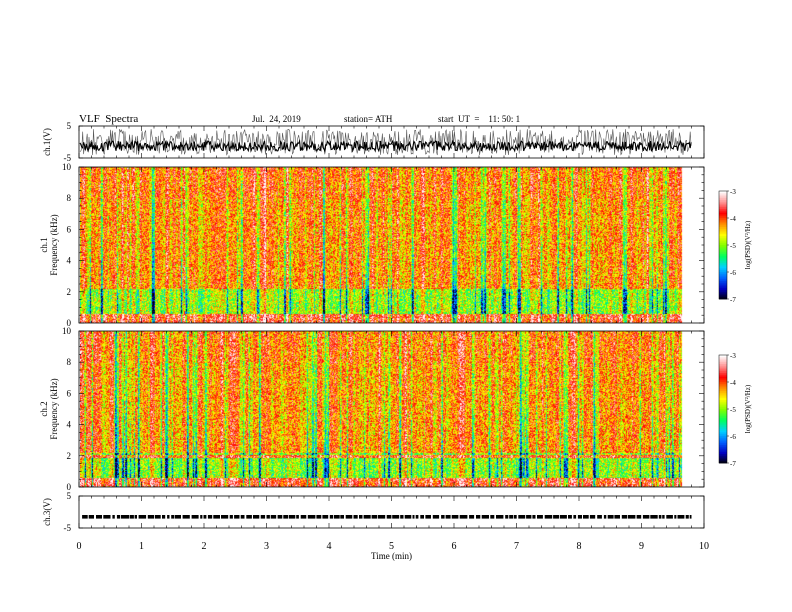 This screenshot has height=612, width=792. Describe the element at coordinates (69, 496) in the screenshot. I see `y-tick-label: 5` at that location.